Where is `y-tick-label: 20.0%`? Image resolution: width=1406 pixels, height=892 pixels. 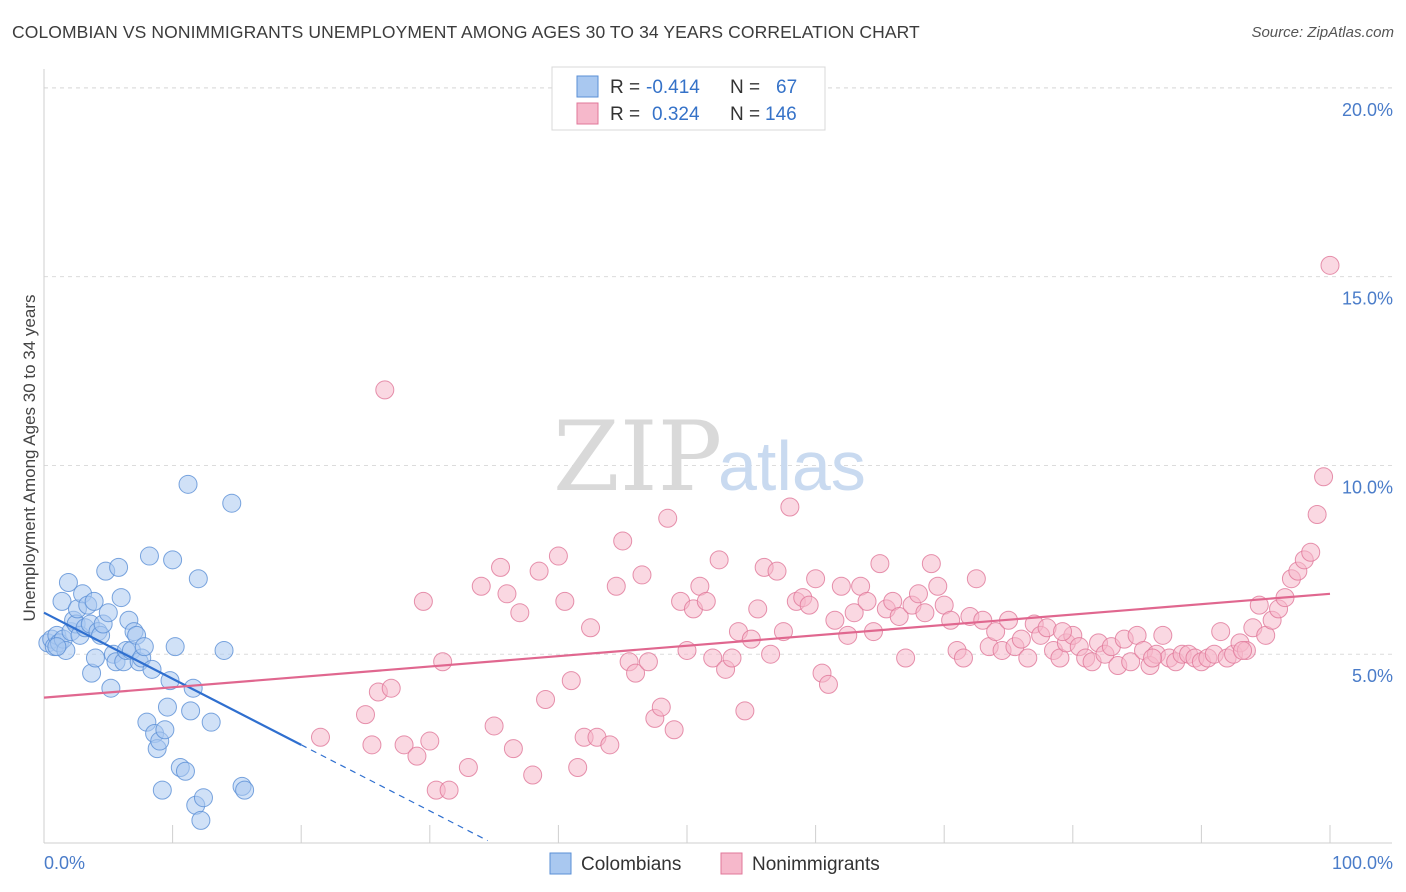
y-tick-label: 20.0% is located at coordinates (1367, 110).